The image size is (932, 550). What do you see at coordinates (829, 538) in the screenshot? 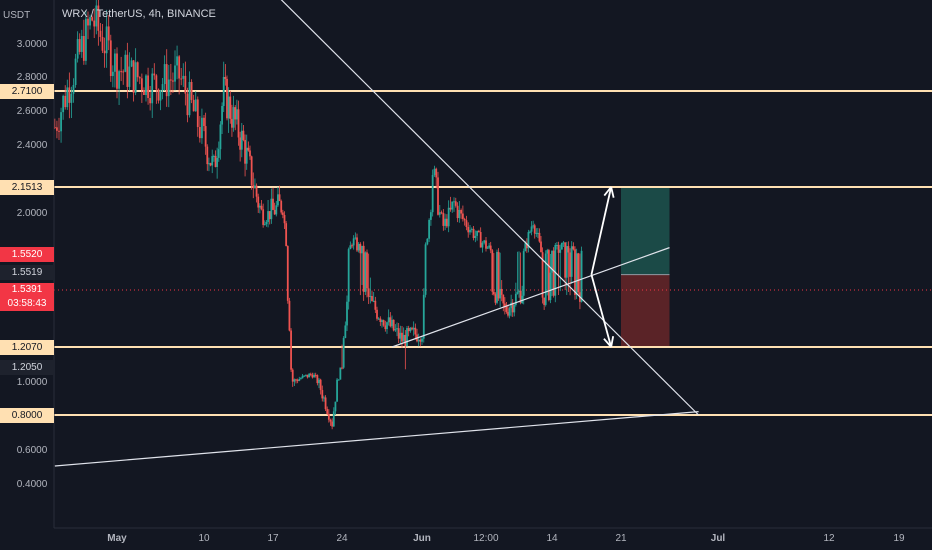
I see `x-tick-label: 12` at bounding box center [829, 538].